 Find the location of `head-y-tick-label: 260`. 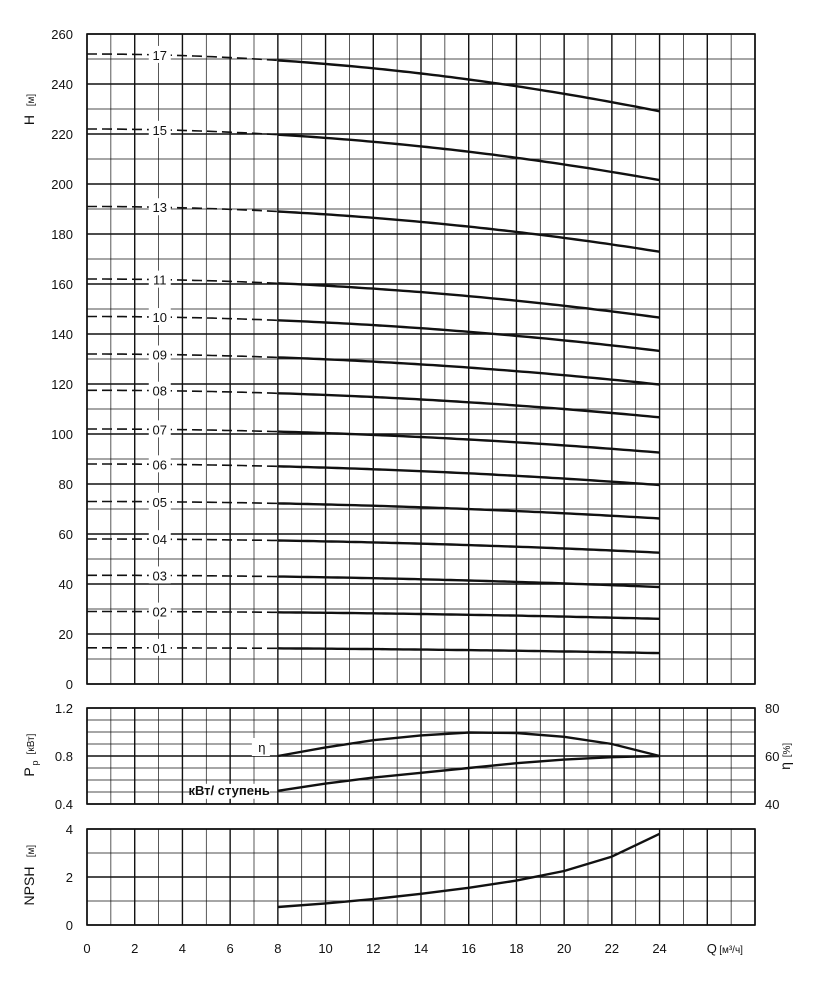

head-y-tick-label: 260 is located at coordinates (62, 34).